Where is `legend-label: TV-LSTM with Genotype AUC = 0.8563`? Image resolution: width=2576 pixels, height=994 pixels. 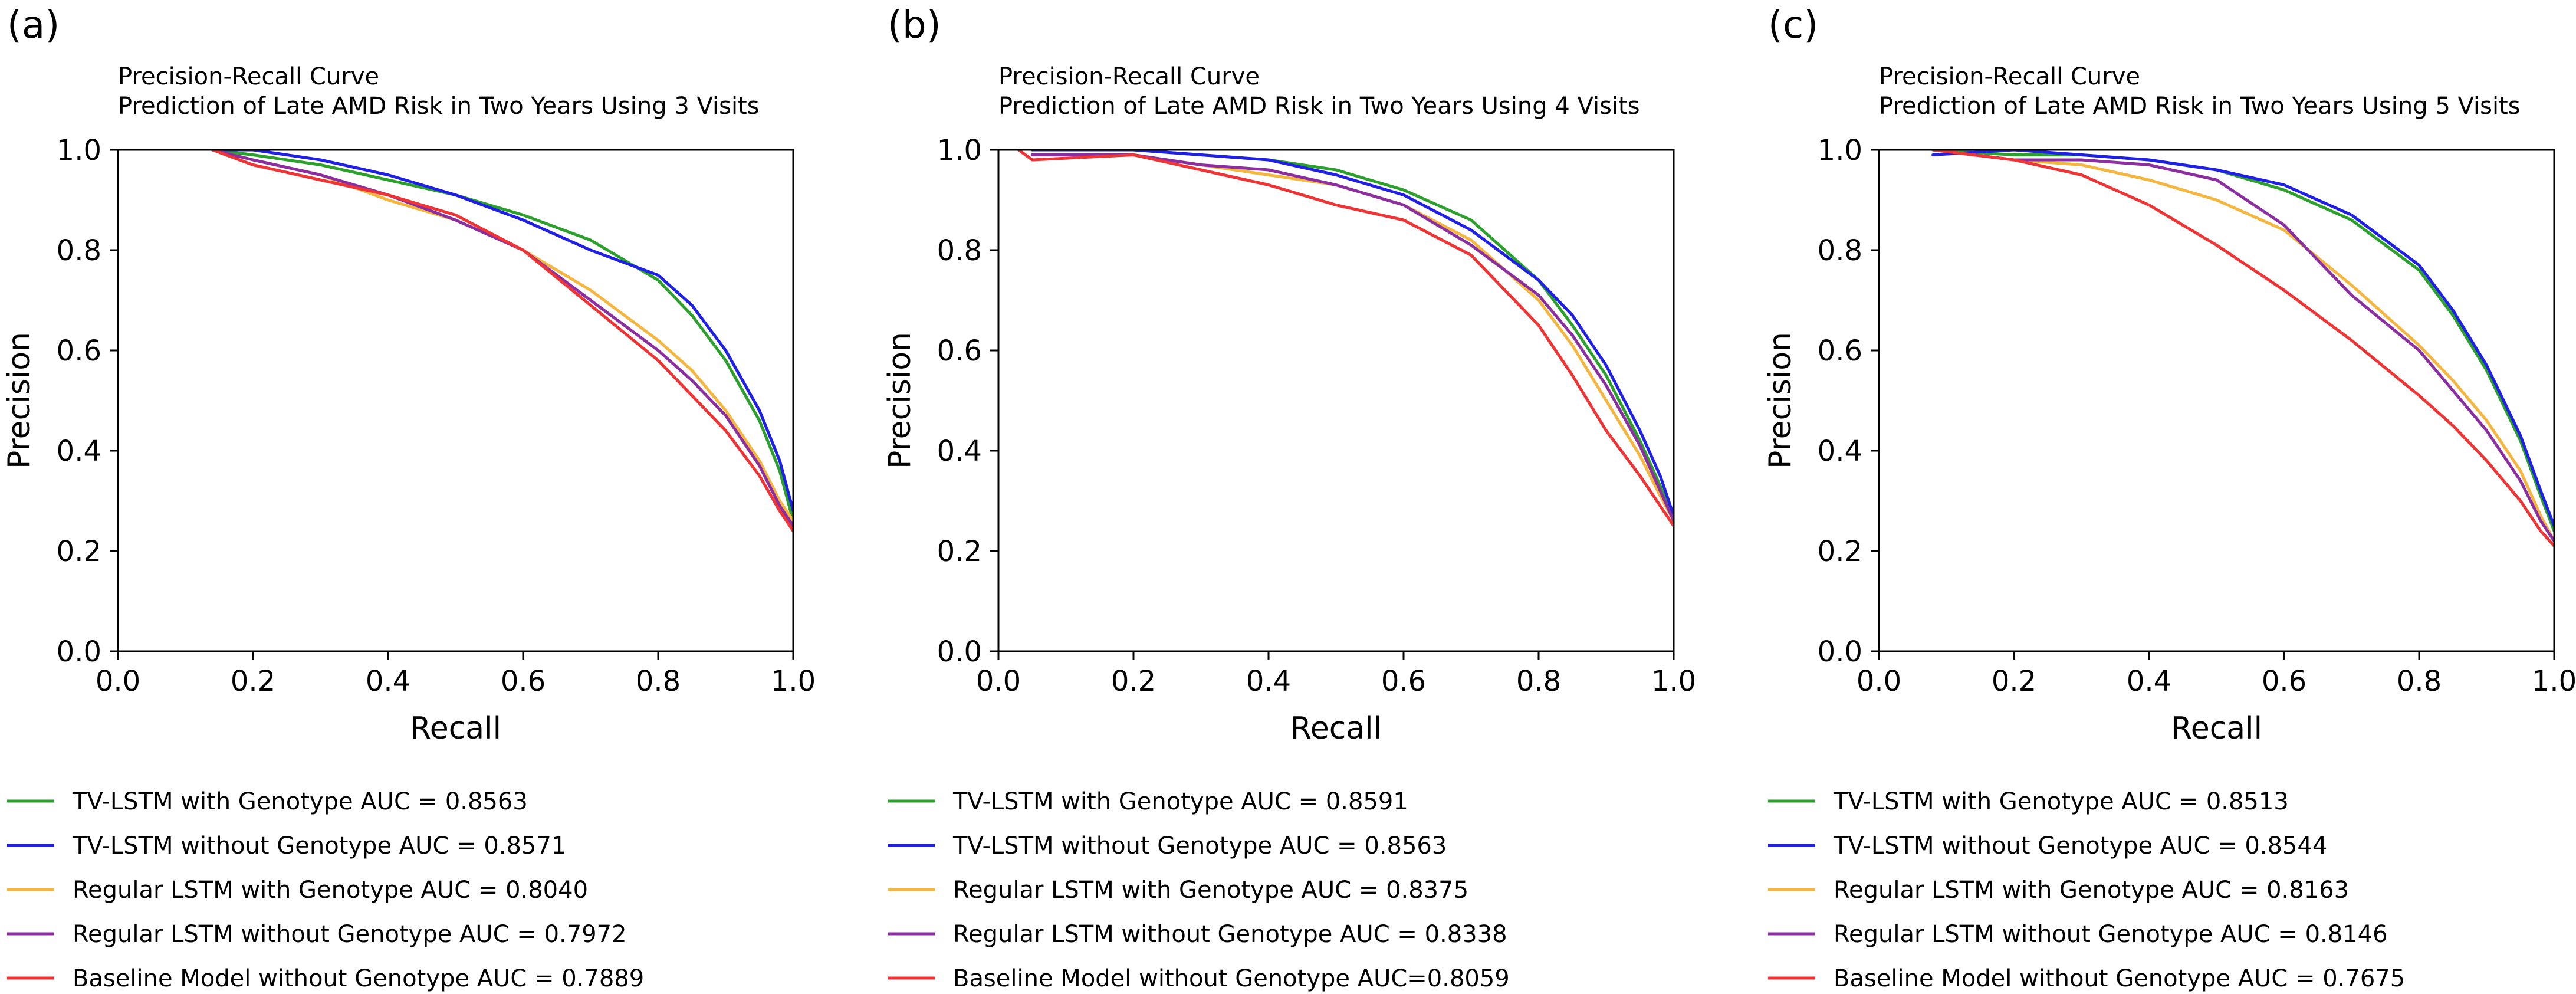
legend-label: TV-LSTM with Genotype AUC = 0.8563 is located at coordinates (300, 801).